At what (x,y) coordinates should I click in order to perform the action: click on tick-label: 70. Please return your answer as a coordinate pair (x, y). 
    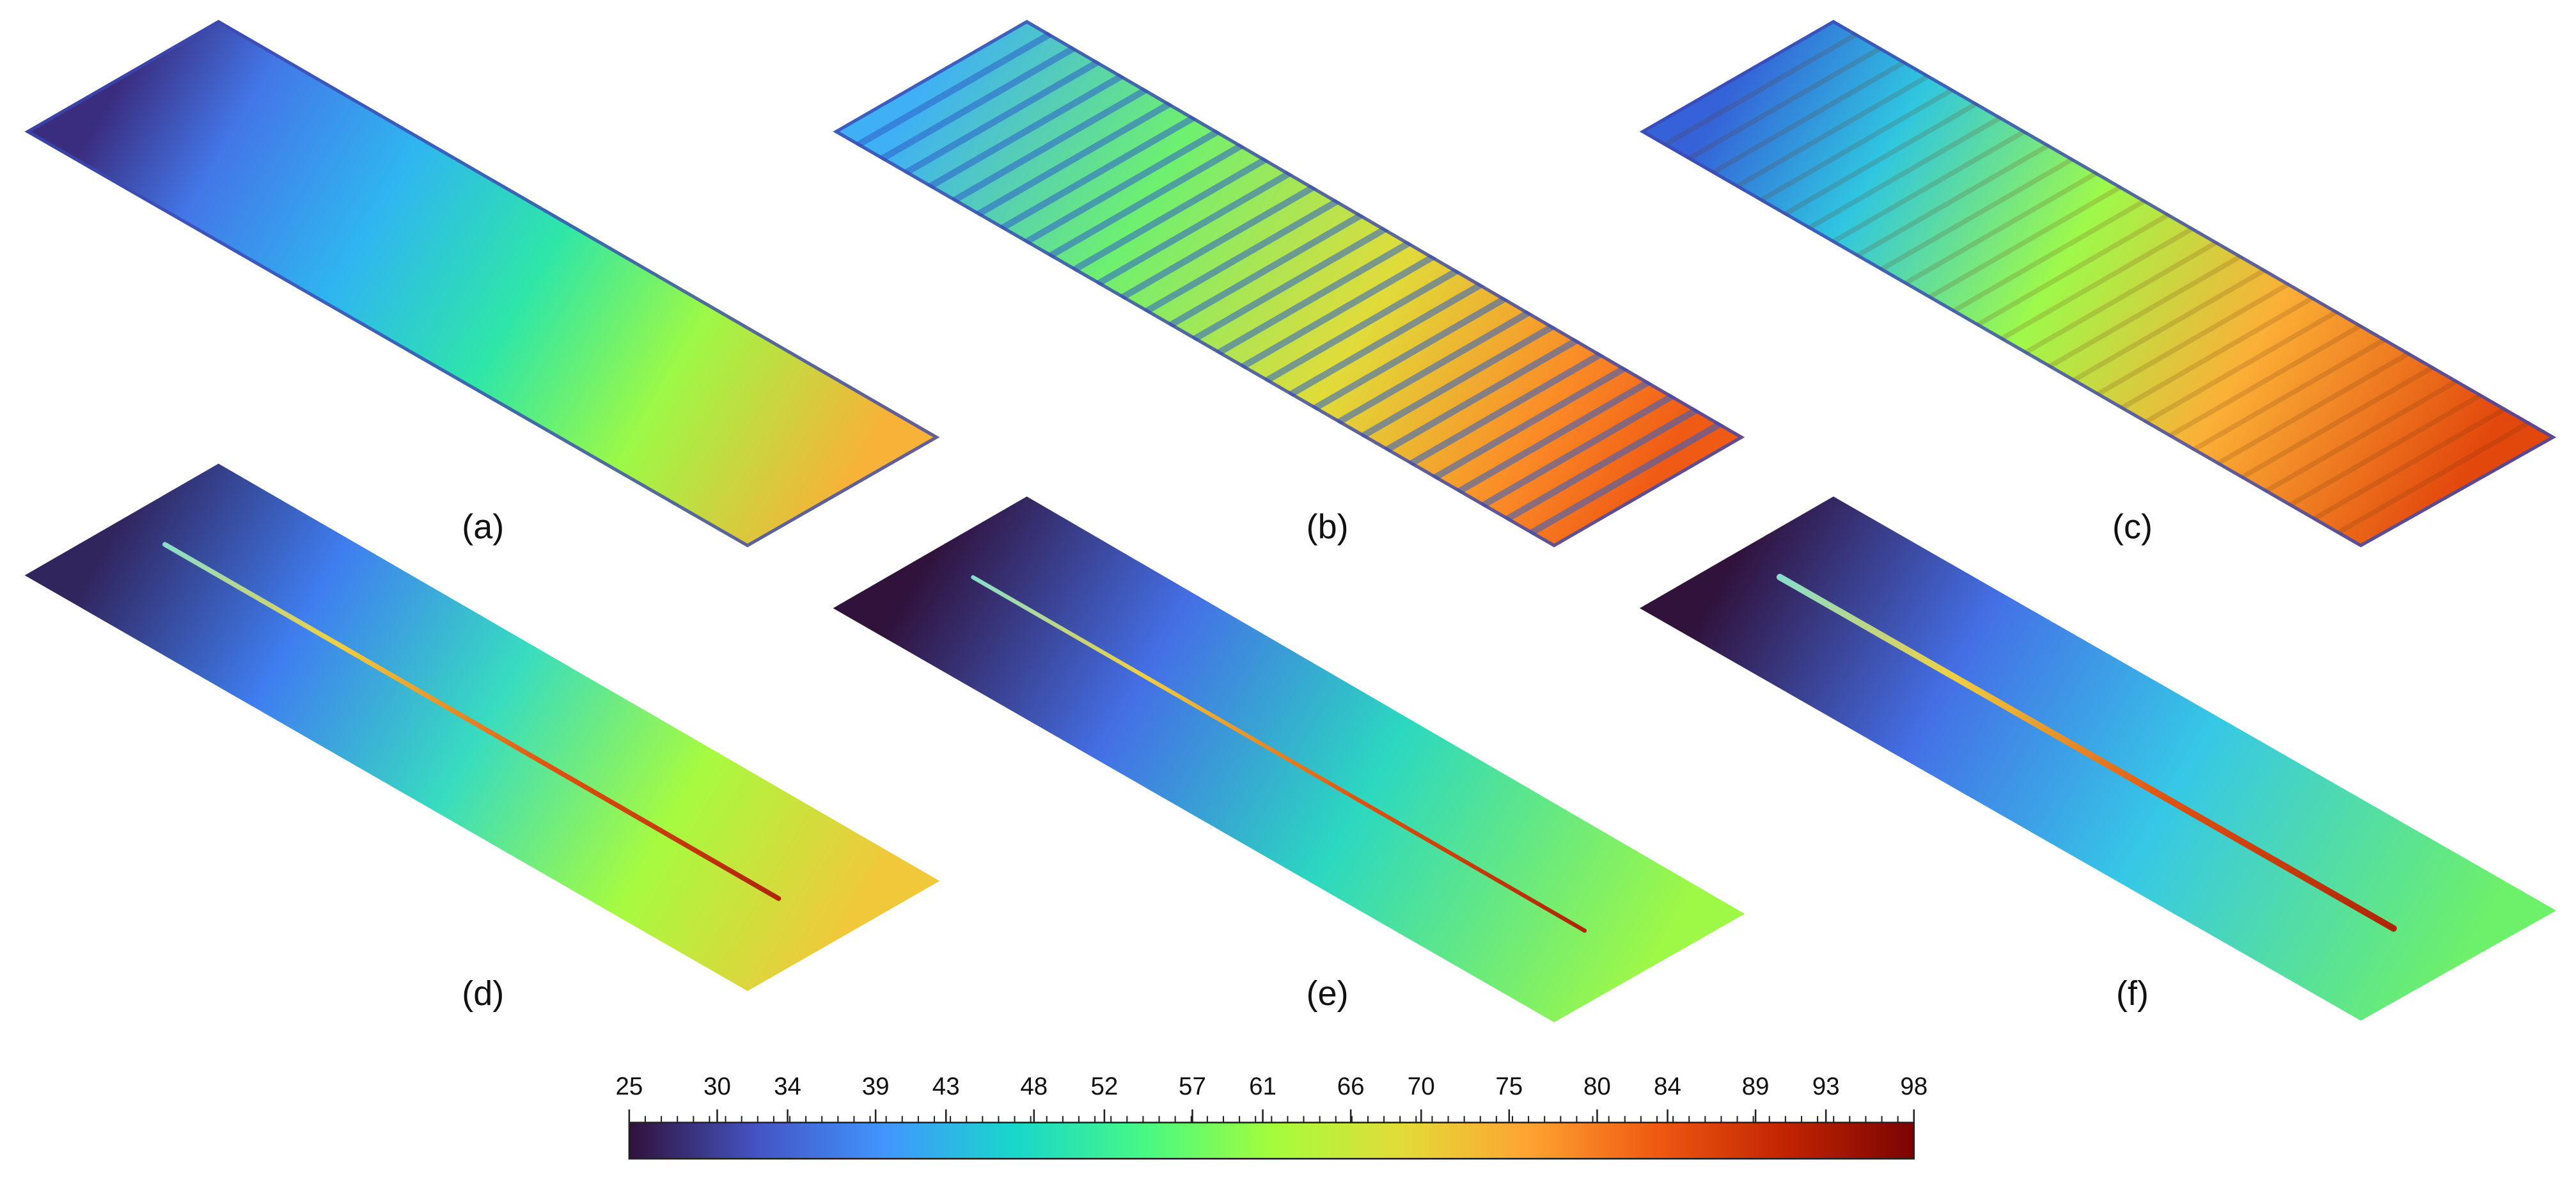
    Looking at the image, I should click on (1421, 1086).